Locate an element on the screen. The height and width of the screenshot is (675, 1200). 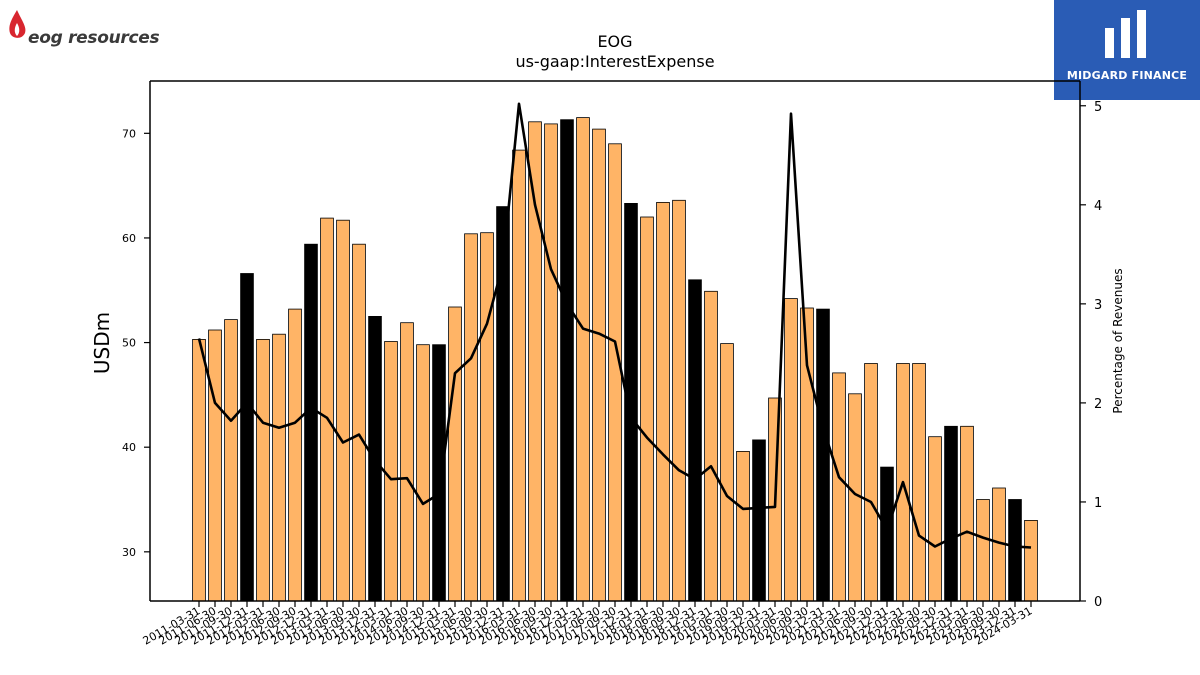
y2-tick-label: 3 is located at coordinates (1098, 305).